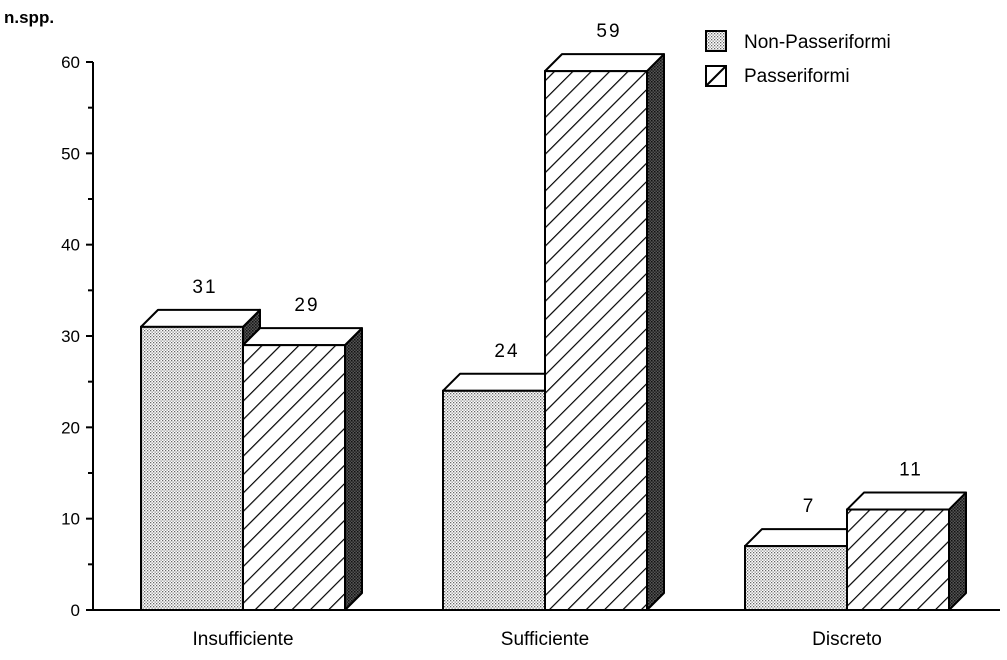  What do you see at coordinates (70, 62) in the screenshot?
I see `y-tick-label: 60` at bounding box center [70, 62].